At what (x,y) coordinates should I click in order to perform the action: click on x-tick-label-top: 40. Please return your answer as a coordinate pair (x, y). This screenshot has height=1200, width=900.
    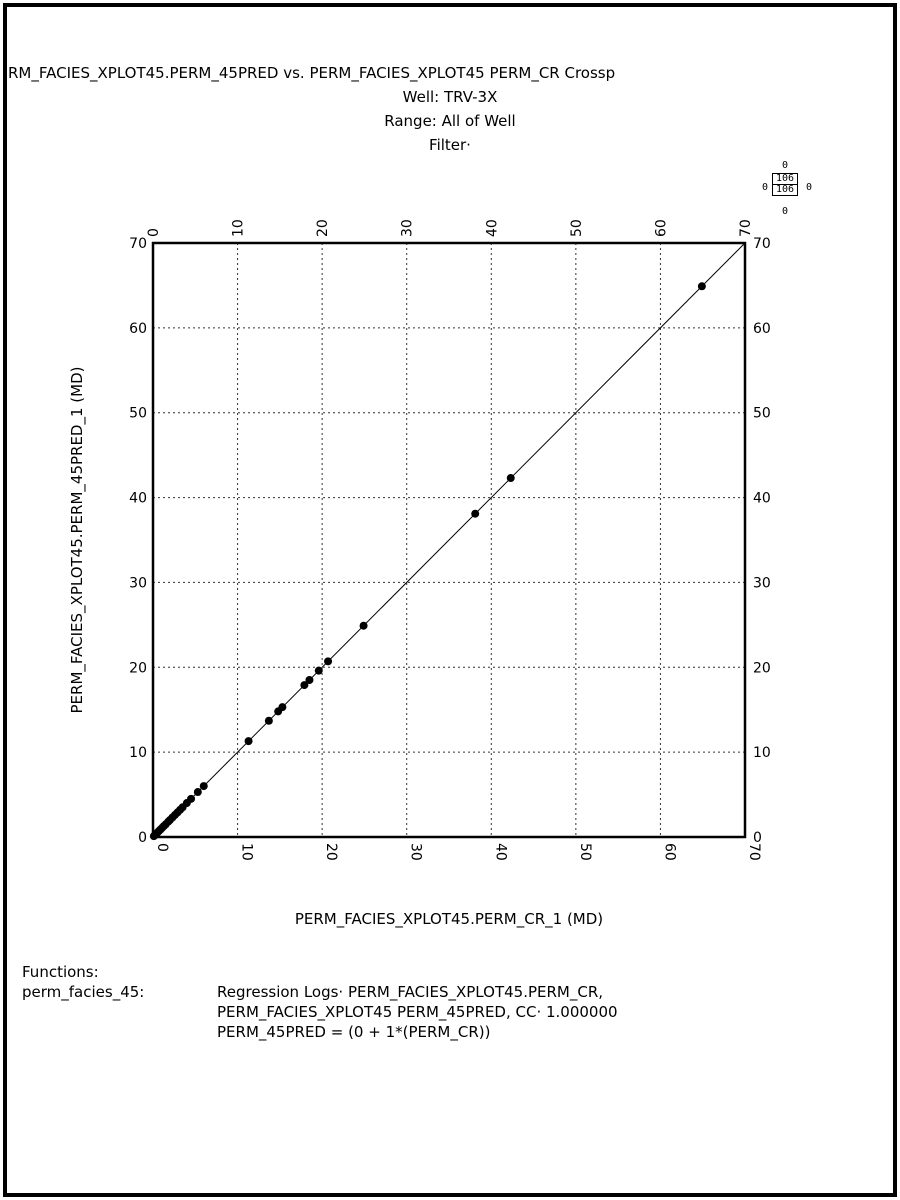
    Looking at the image, I should click on (492, 228).